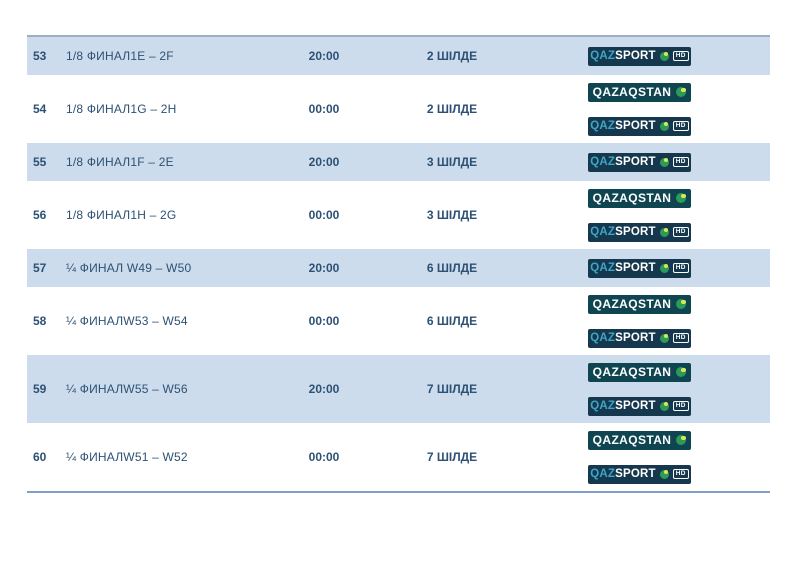 Image resolution: width=800 pixels, height=566 pixels. Describe the element at coordinates (40, 109) in the screenshot. I see `match-number: 54` at that location.